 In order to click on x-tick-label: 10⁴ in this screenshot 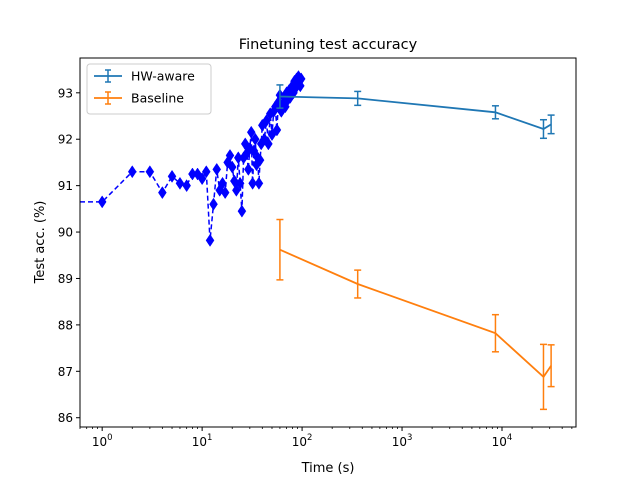, I will do `click(502, 441)`.